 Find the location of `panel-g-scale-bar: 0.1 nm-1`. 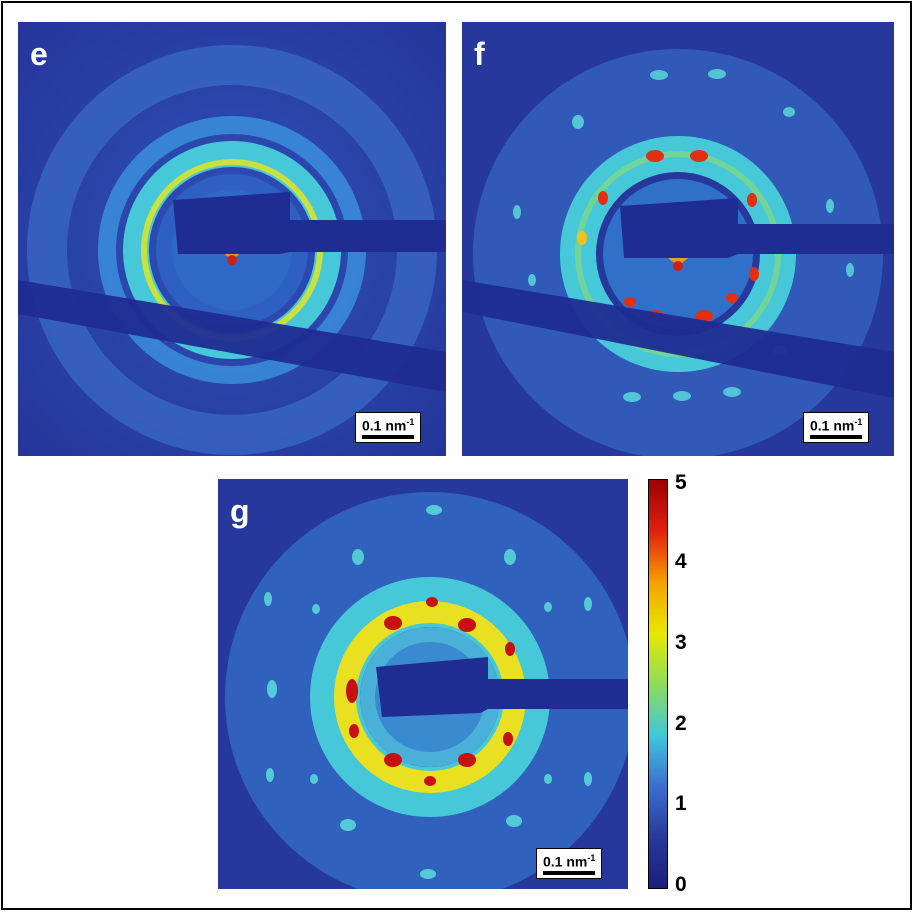

panel-g-scale-bar: 0.1 nm-1 is located at coordinates (569, 863).